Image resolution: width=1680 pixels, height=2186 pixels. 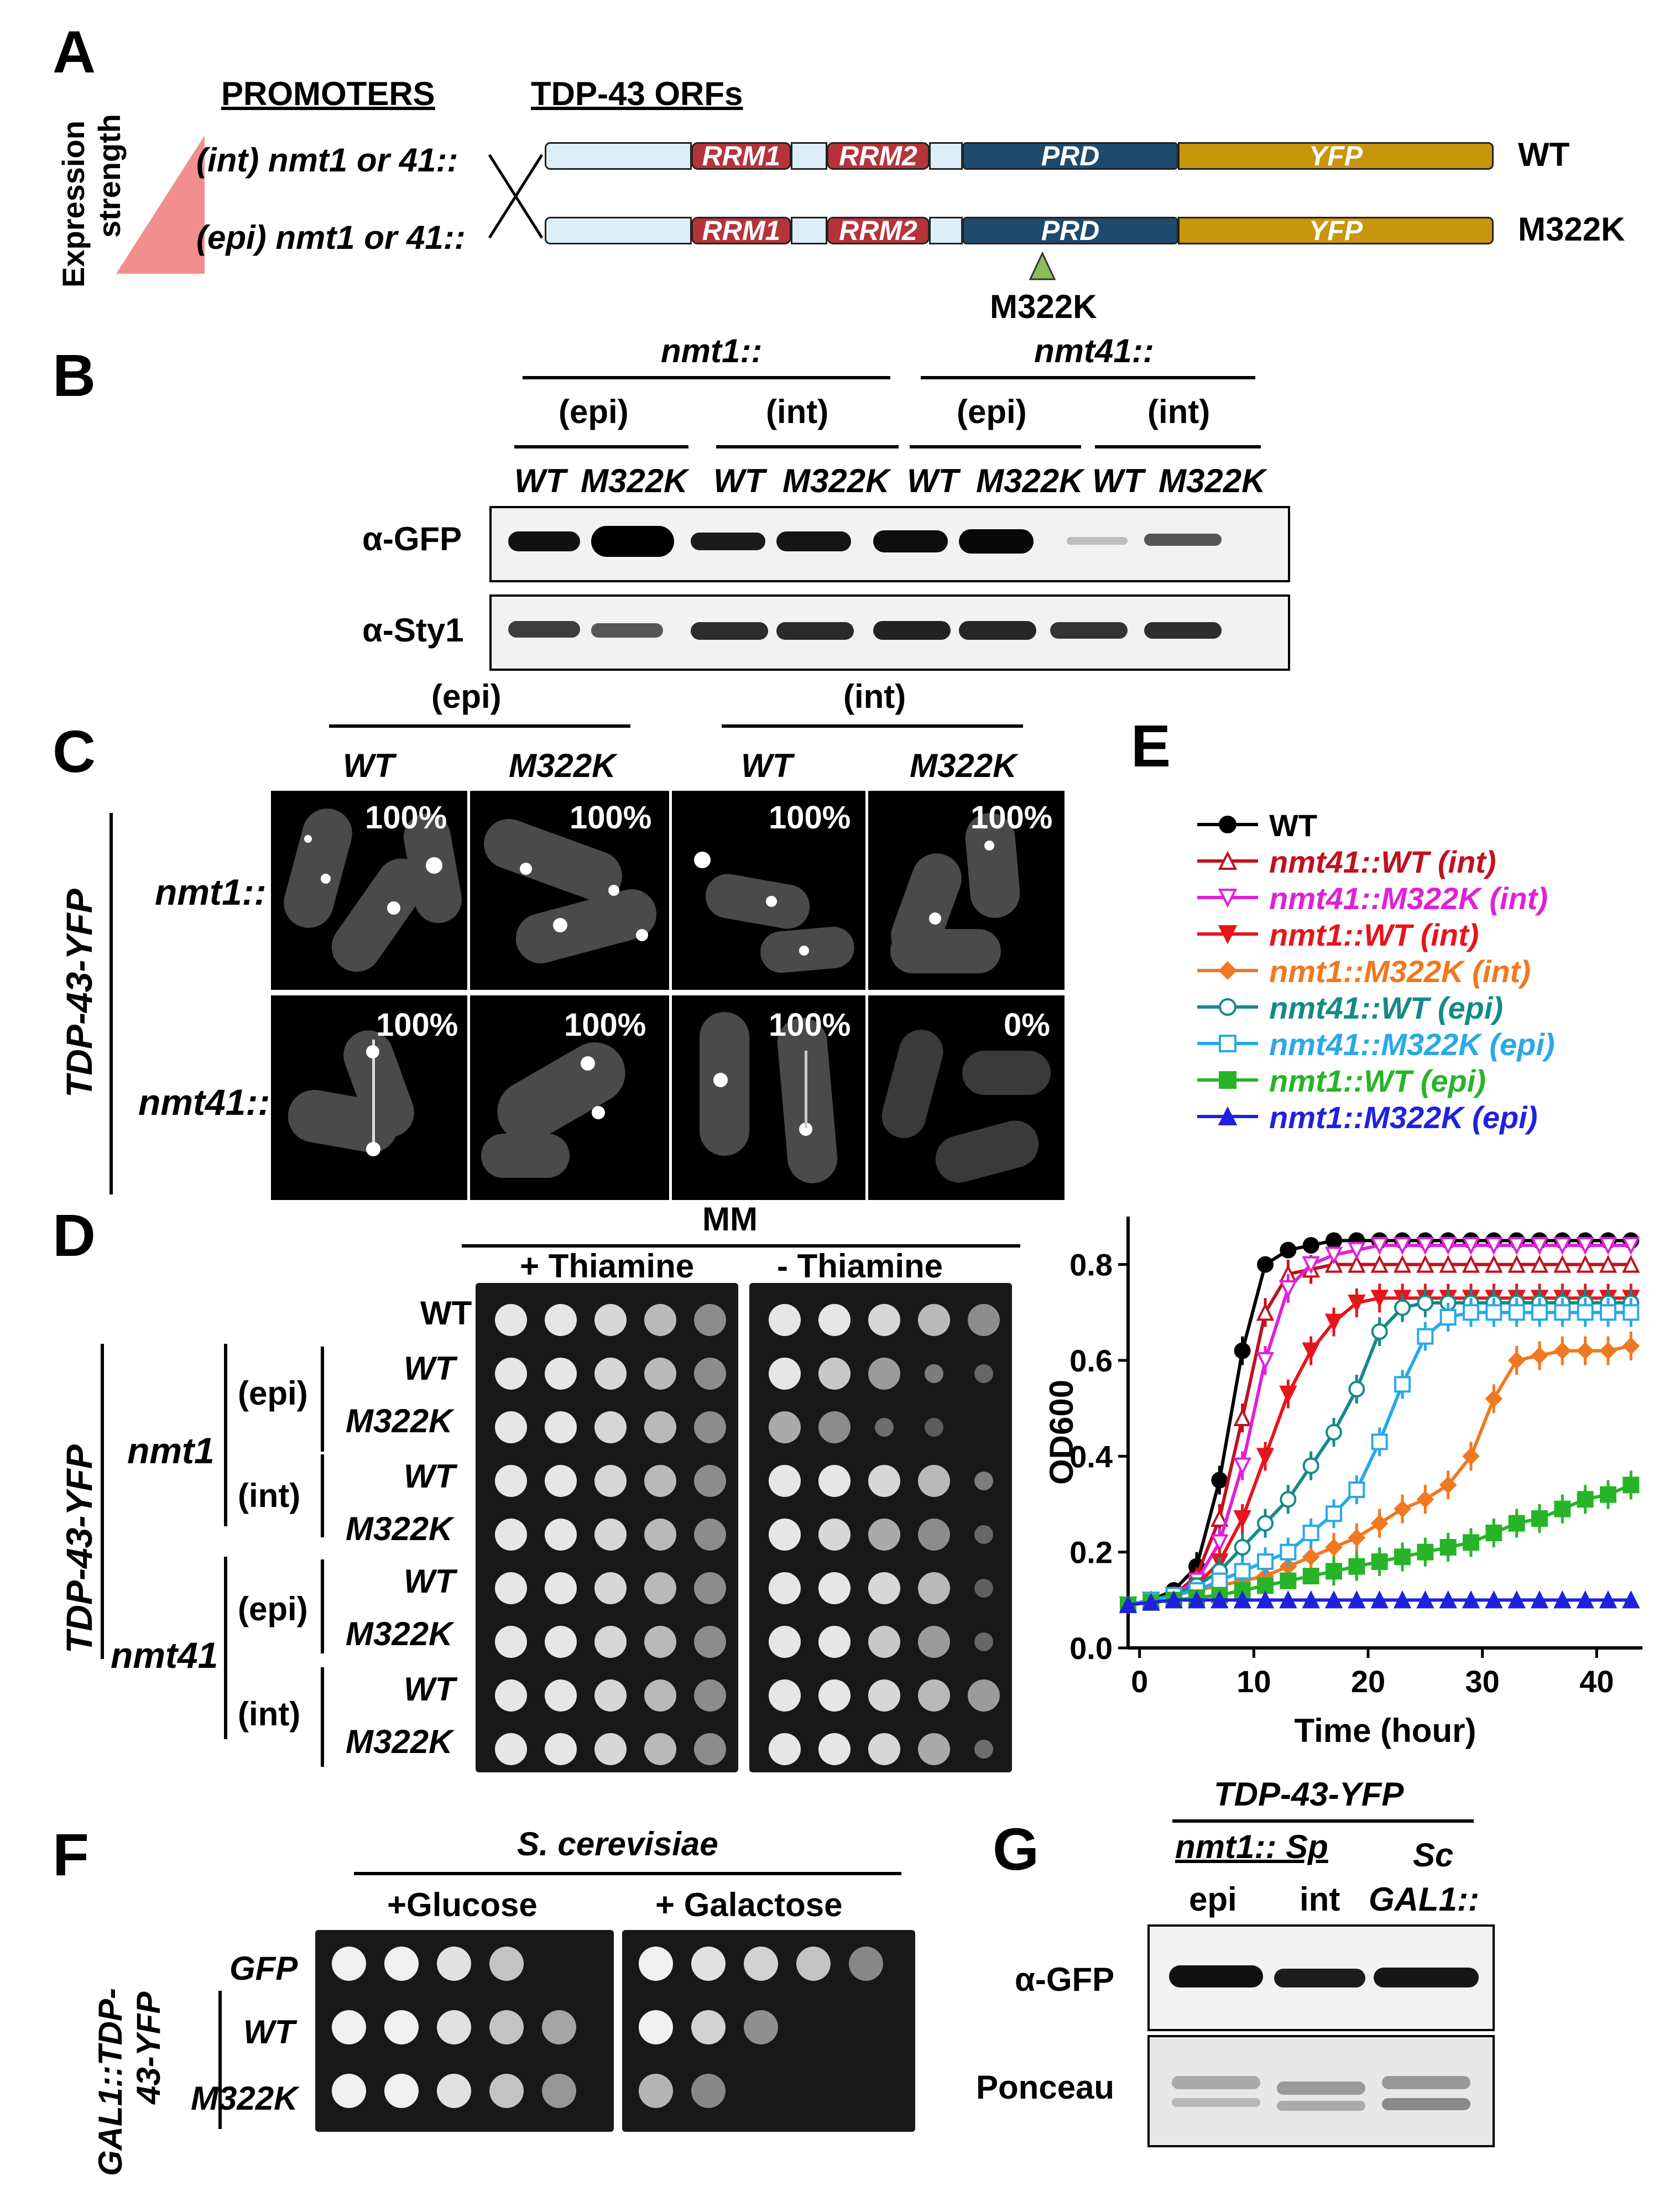 What do you see at coordinates (369, 1097) in the screenshot?
I see `micrograph: 100%` at bounding box center [369, 1097].